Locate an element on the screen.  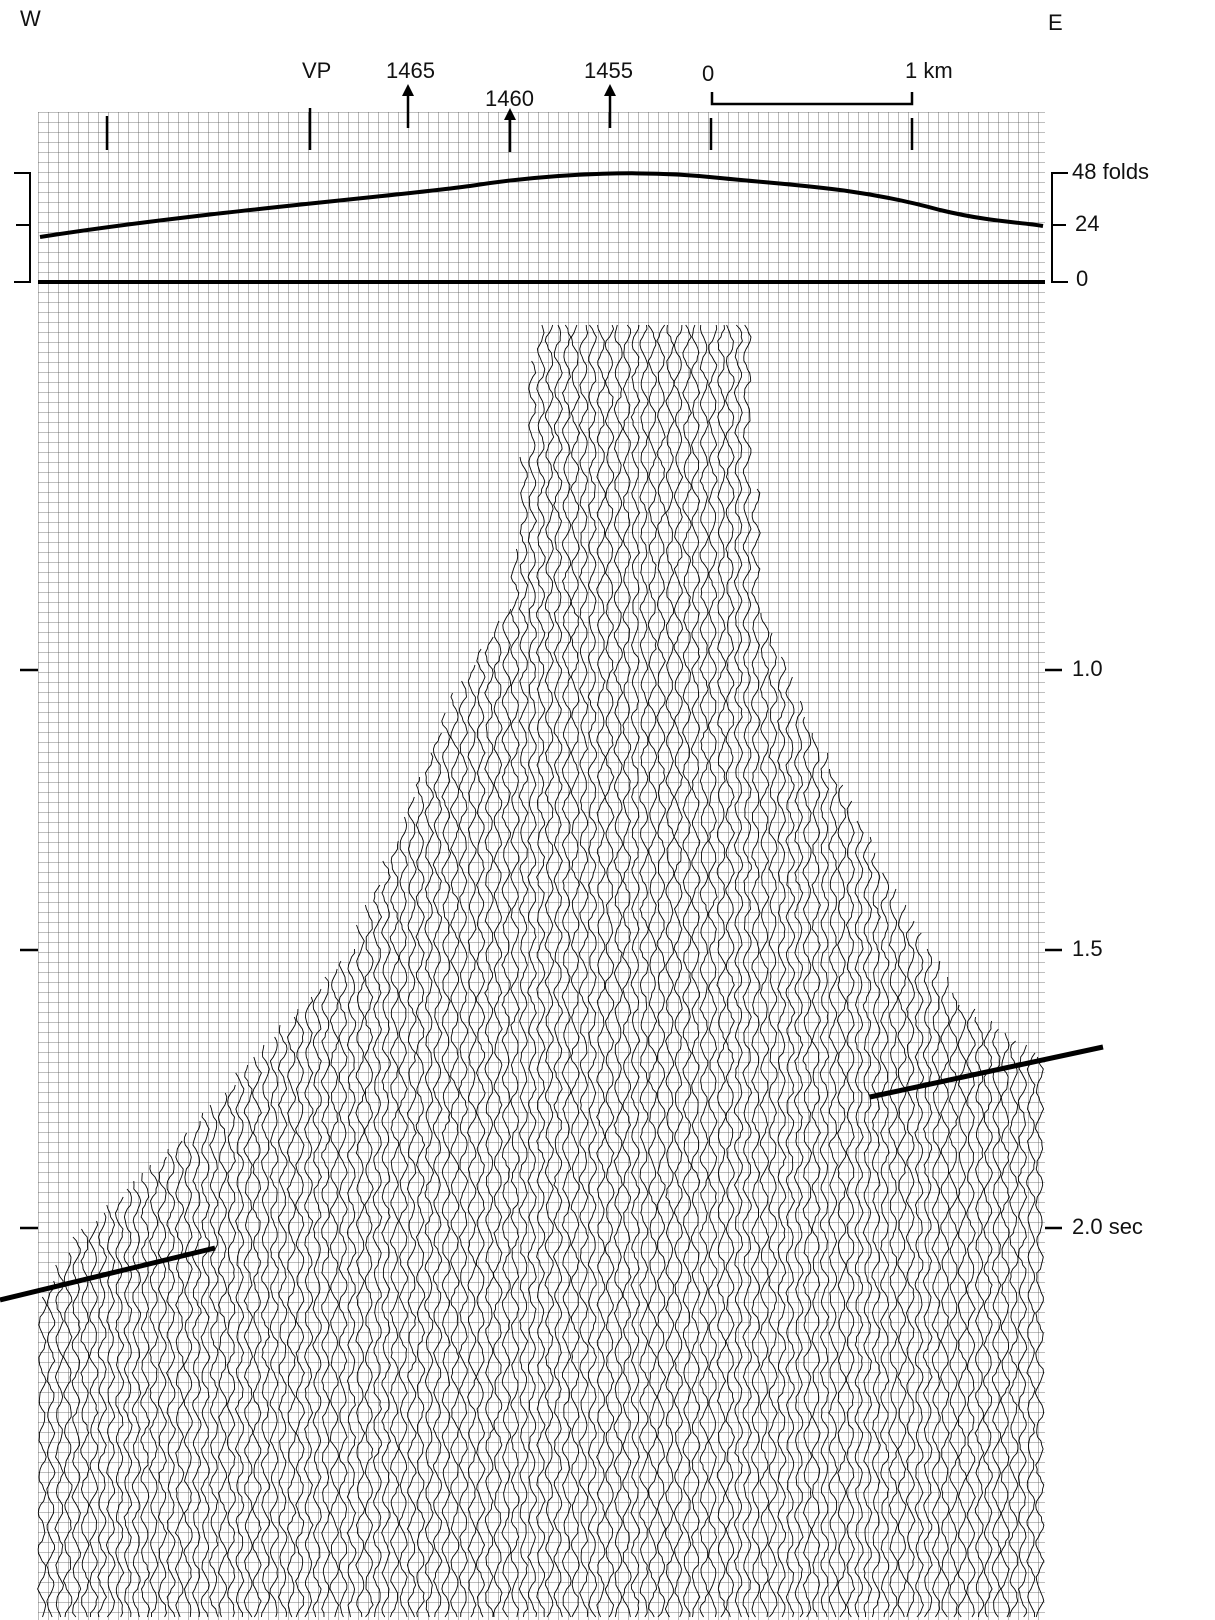
fold-label: 48 folds is located at coordinates (1110, 171).